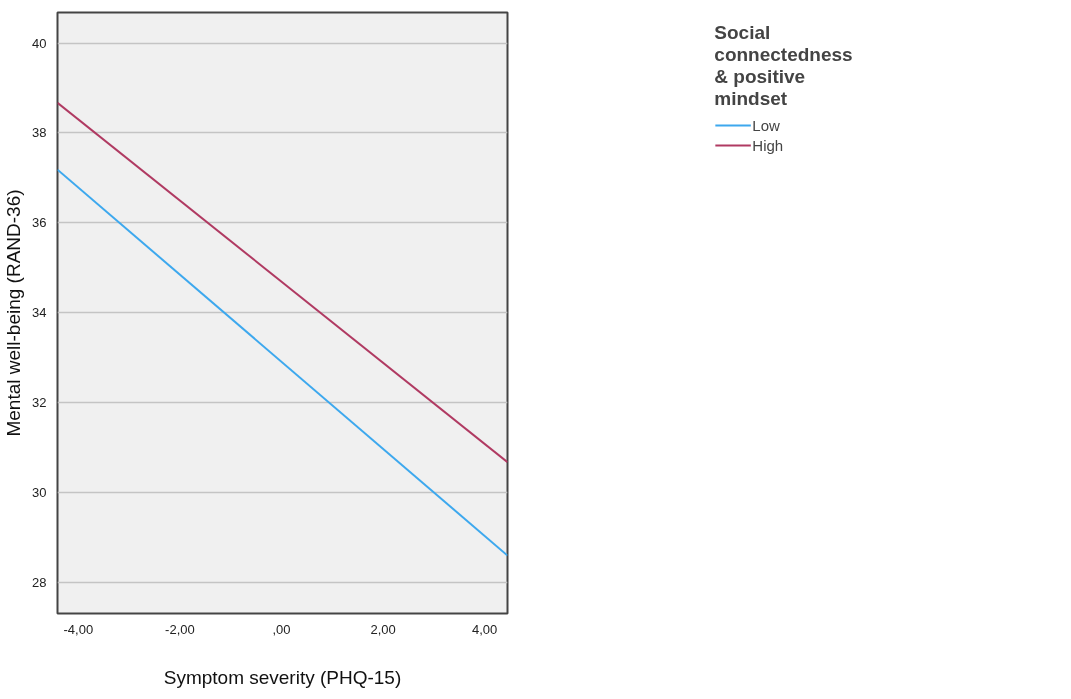 The image size is (1071, 699). What do you see at coordinates (180, 629) in the screenshot?
I see `x-tick-label: -2,00` at bounding box center [180, 629].